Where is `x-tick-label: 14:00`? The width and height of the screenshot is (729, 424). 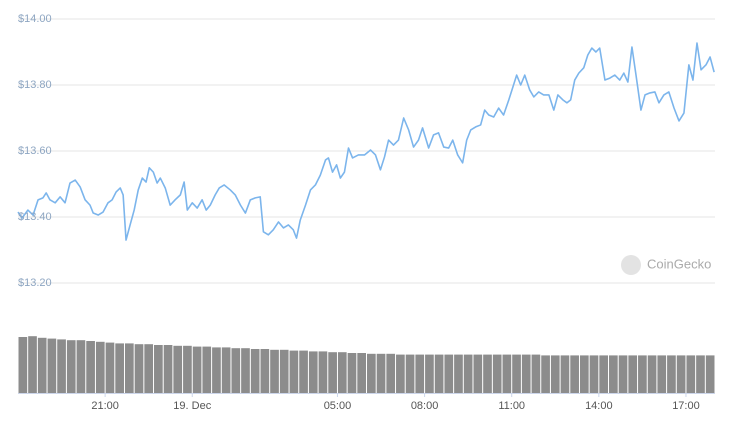
x-tick-label: 14:00 is located at coordinates (599, 406).